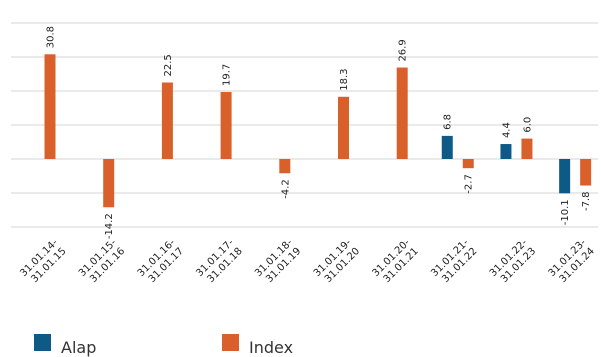 The height and width of the screenshot is (357, 601). What do you see at coordinates (506, 130) in the screenshot?
I see `data-label-alap-8: 4.4` at bounding box center [506, 130].